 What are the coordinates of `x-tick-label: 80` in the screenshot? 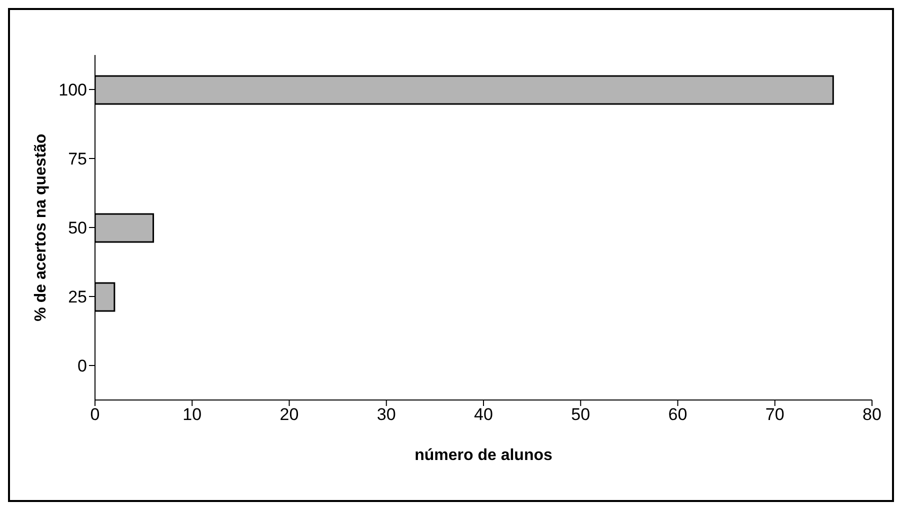 It's located at (872, 414).